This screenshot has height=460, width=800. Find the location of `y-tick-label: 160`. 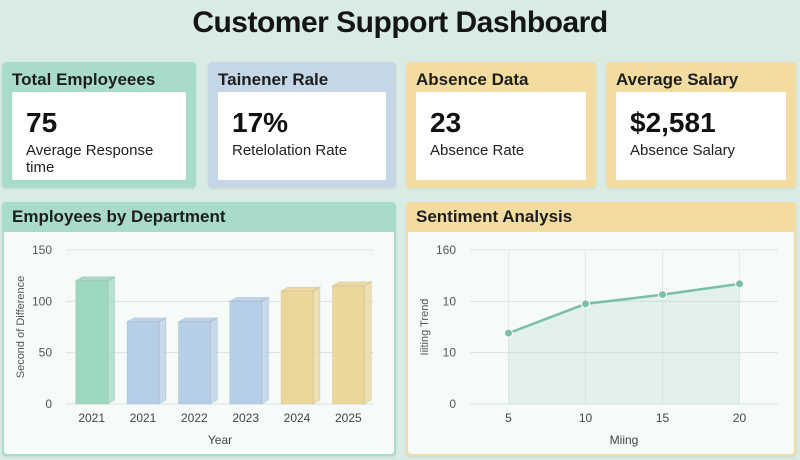

y-tick-label: 160 is located at coordinates (446, 250).